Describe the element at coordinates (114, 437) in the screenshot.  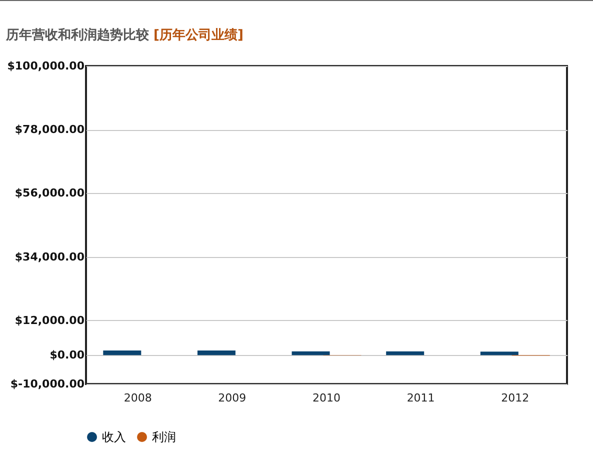
I see `legend-label: 收入` at that location.